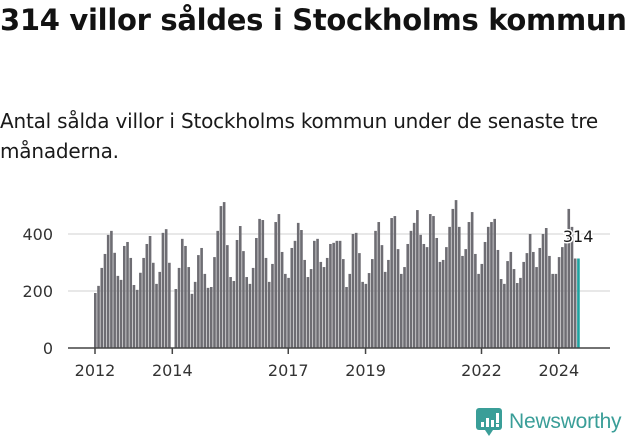 This screenshot has width=631, height=439. Describe the element at coordinates (172, 370) in the screenshot. I see `x-tick-label: 2014` at that location.